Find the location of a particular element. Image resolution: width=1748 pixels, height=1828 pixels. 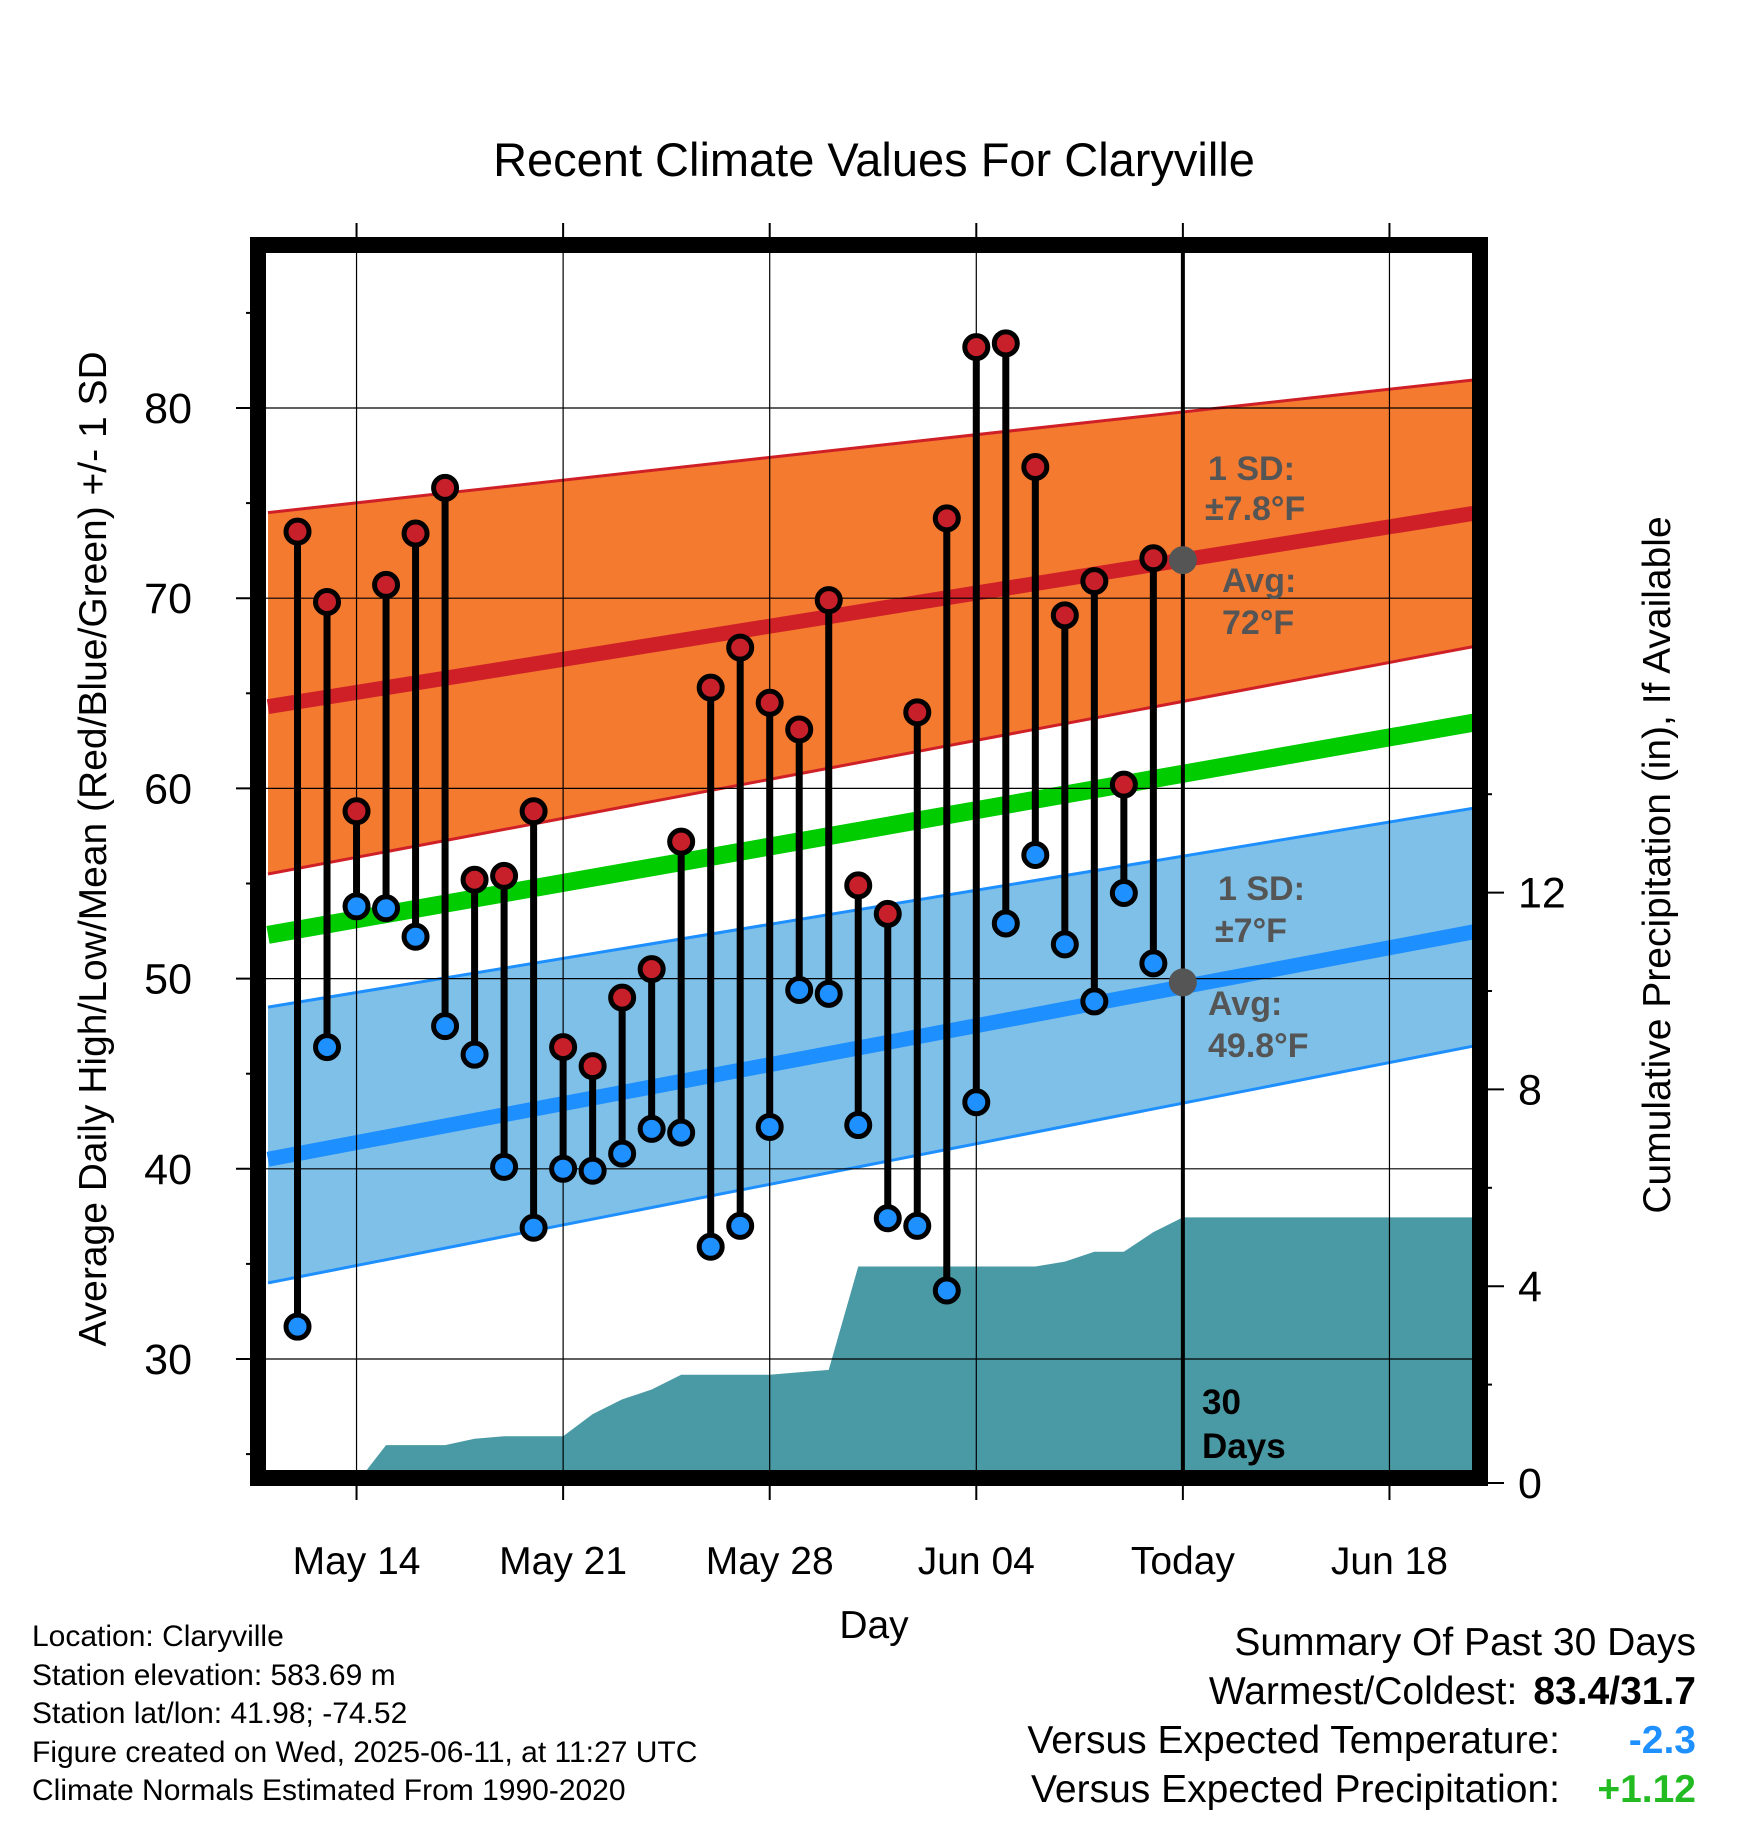

temp-departure-label: Versus Expected Temperature: is located at coordinates (1293, 1740).